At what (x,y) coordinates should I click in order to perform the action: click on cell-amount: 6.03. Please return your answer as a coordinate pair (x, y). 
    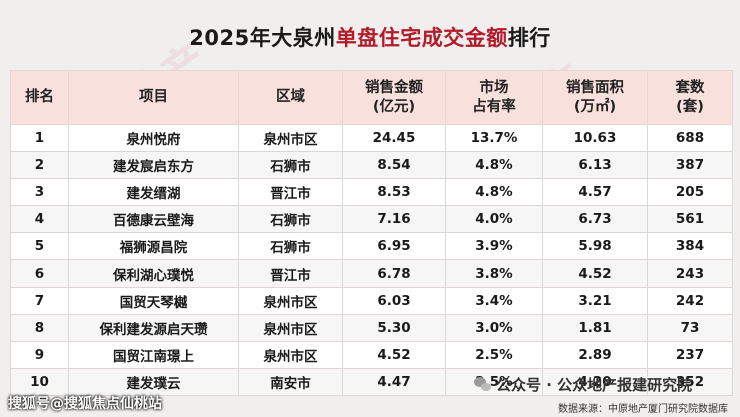
    Looking at the image, I should click on (394, 300).